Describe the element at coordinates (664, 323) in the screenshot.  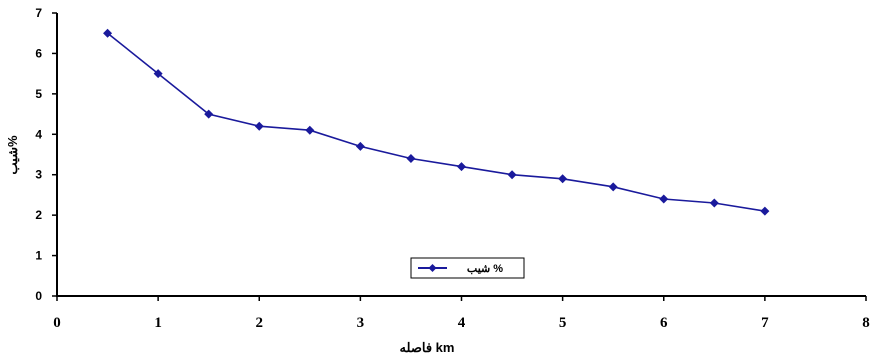
I see `x-tick-label: 6` at that location.